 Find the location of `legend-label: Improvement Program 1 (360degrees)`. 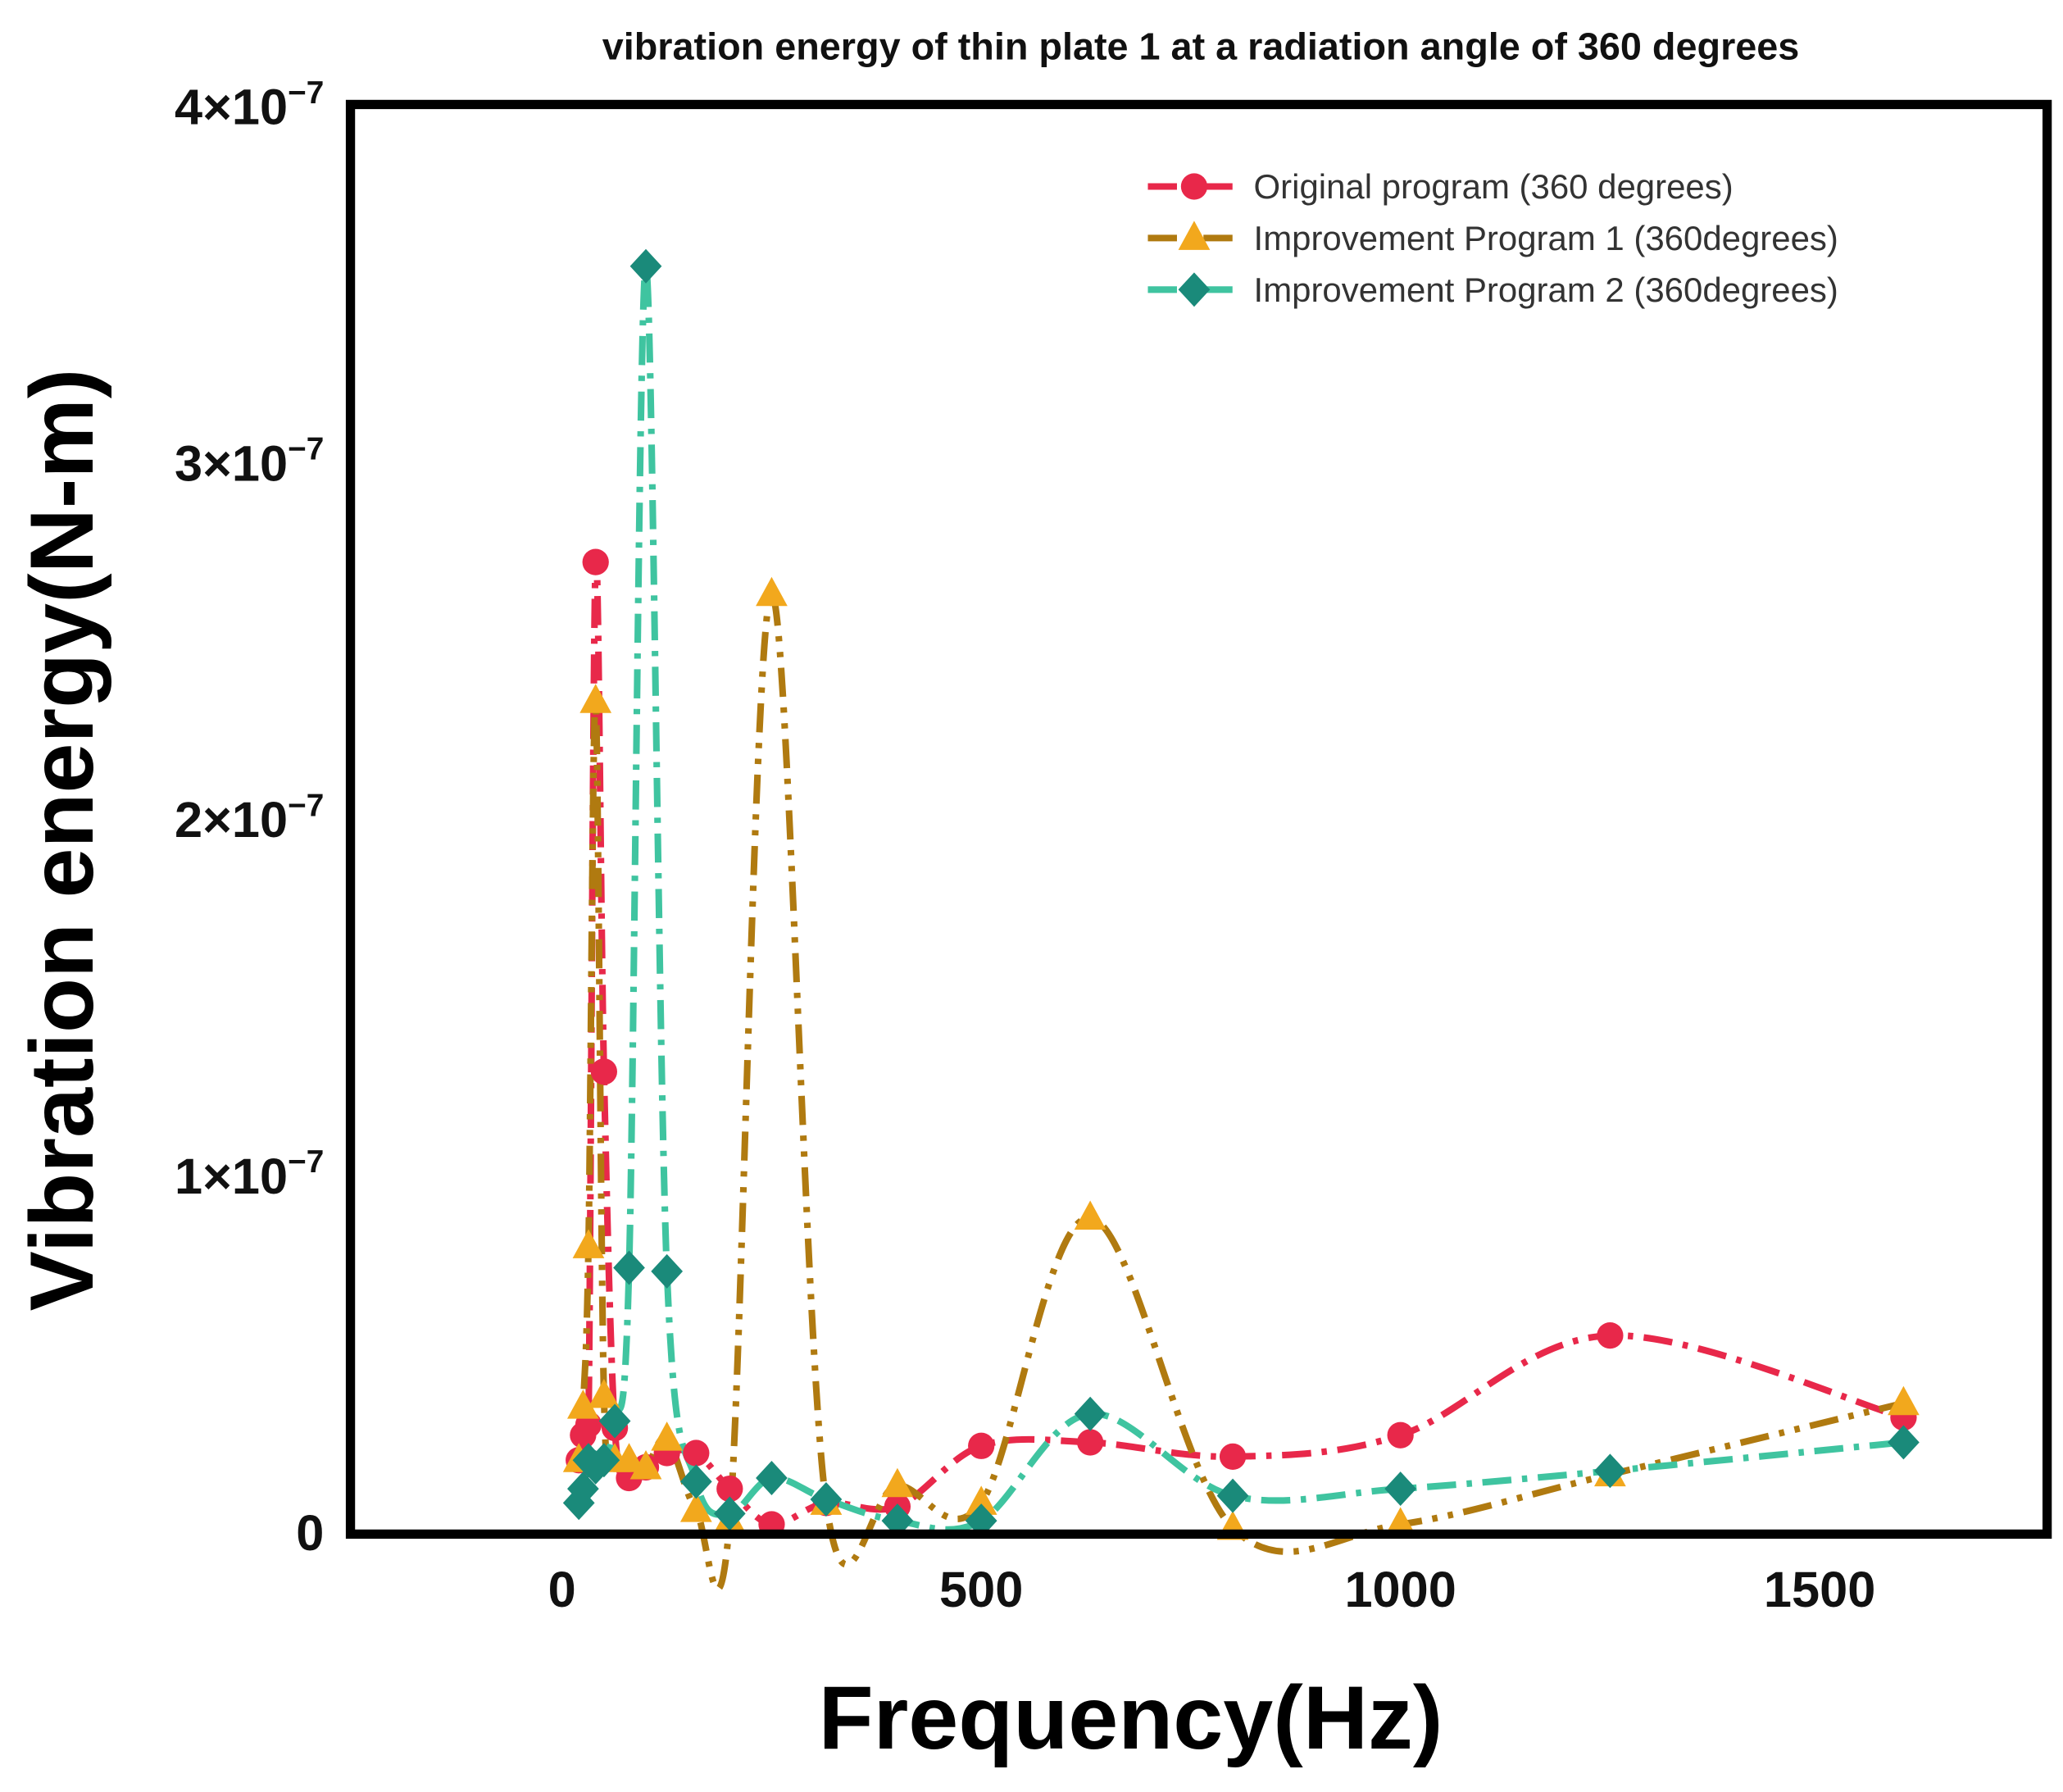

legend-label: Improvement Program 1 (360degrees) is located at coordinates (1546, 238).